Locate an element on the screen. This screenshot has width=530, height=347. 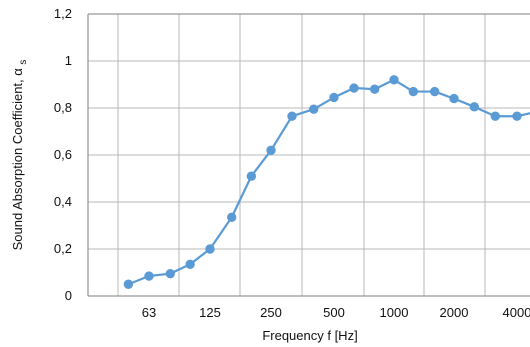
x-tick-label: 4000 is located at coordinates (516, 312).